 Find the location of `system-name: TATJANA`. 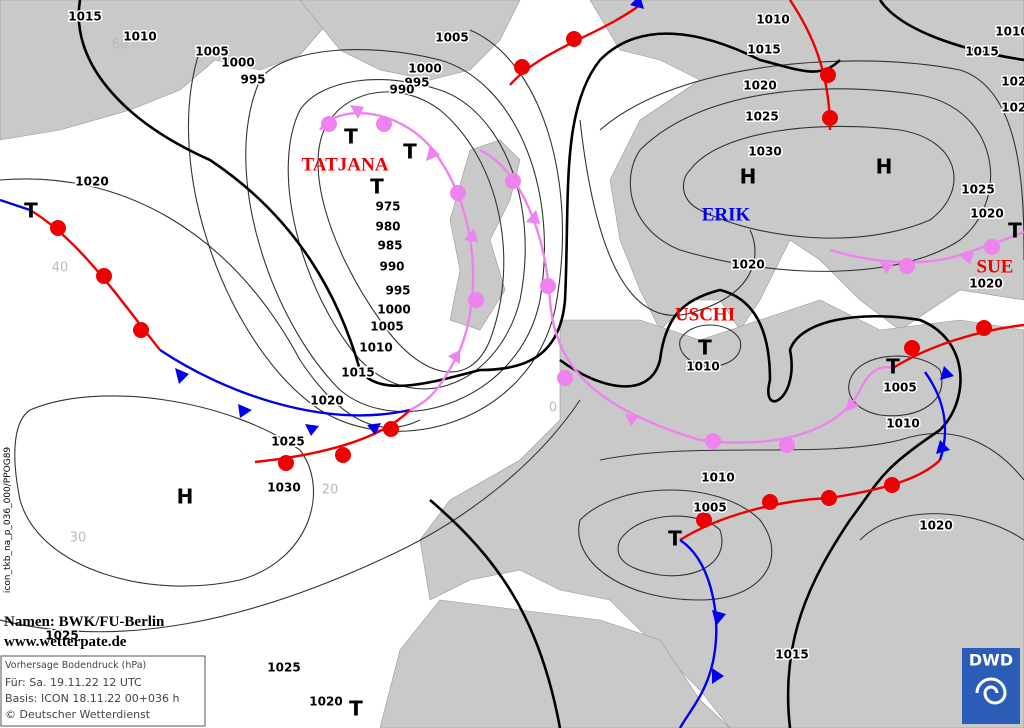

system-name: TATJANA is located at coordinates (345, 164).